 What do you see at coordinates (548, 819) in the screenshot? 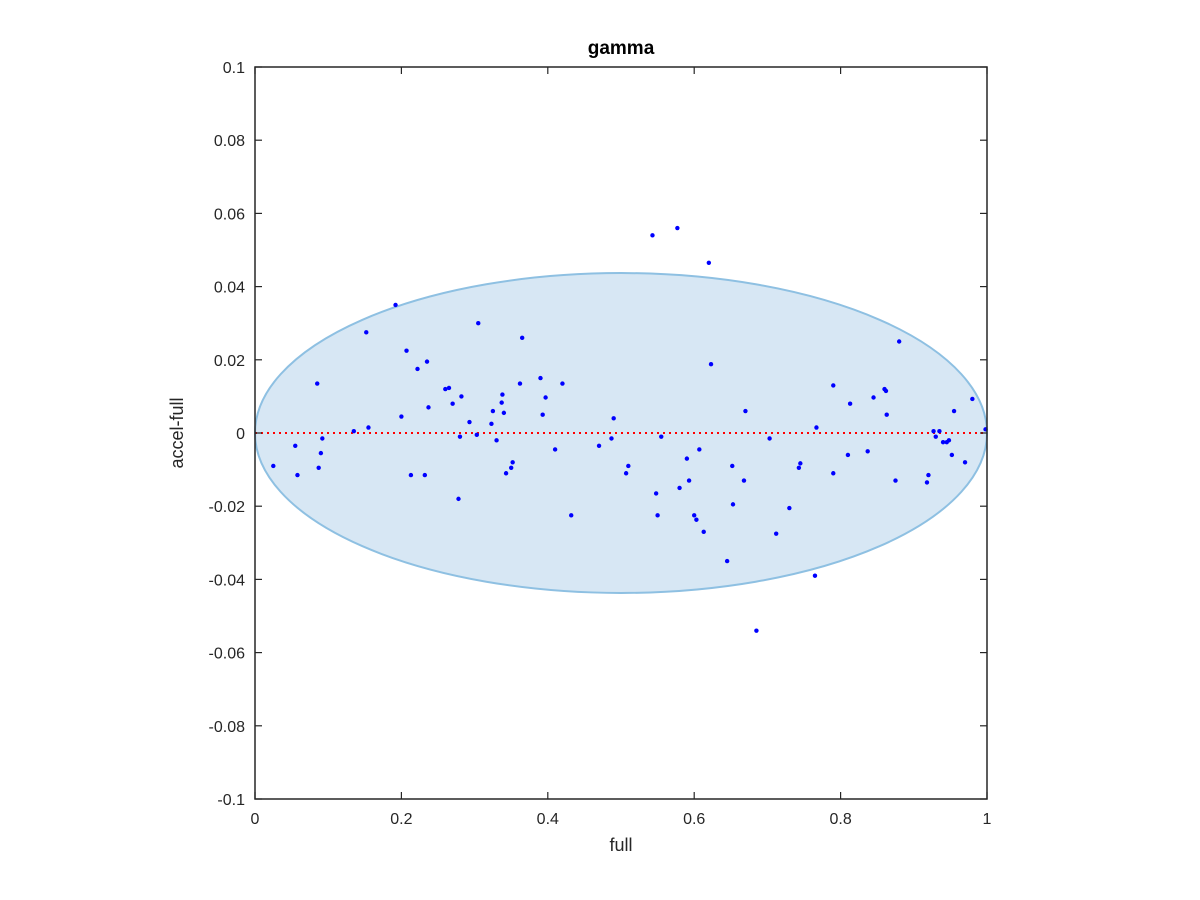
I see `x-tick-label: 0.4` at bounding box center [548, 819].